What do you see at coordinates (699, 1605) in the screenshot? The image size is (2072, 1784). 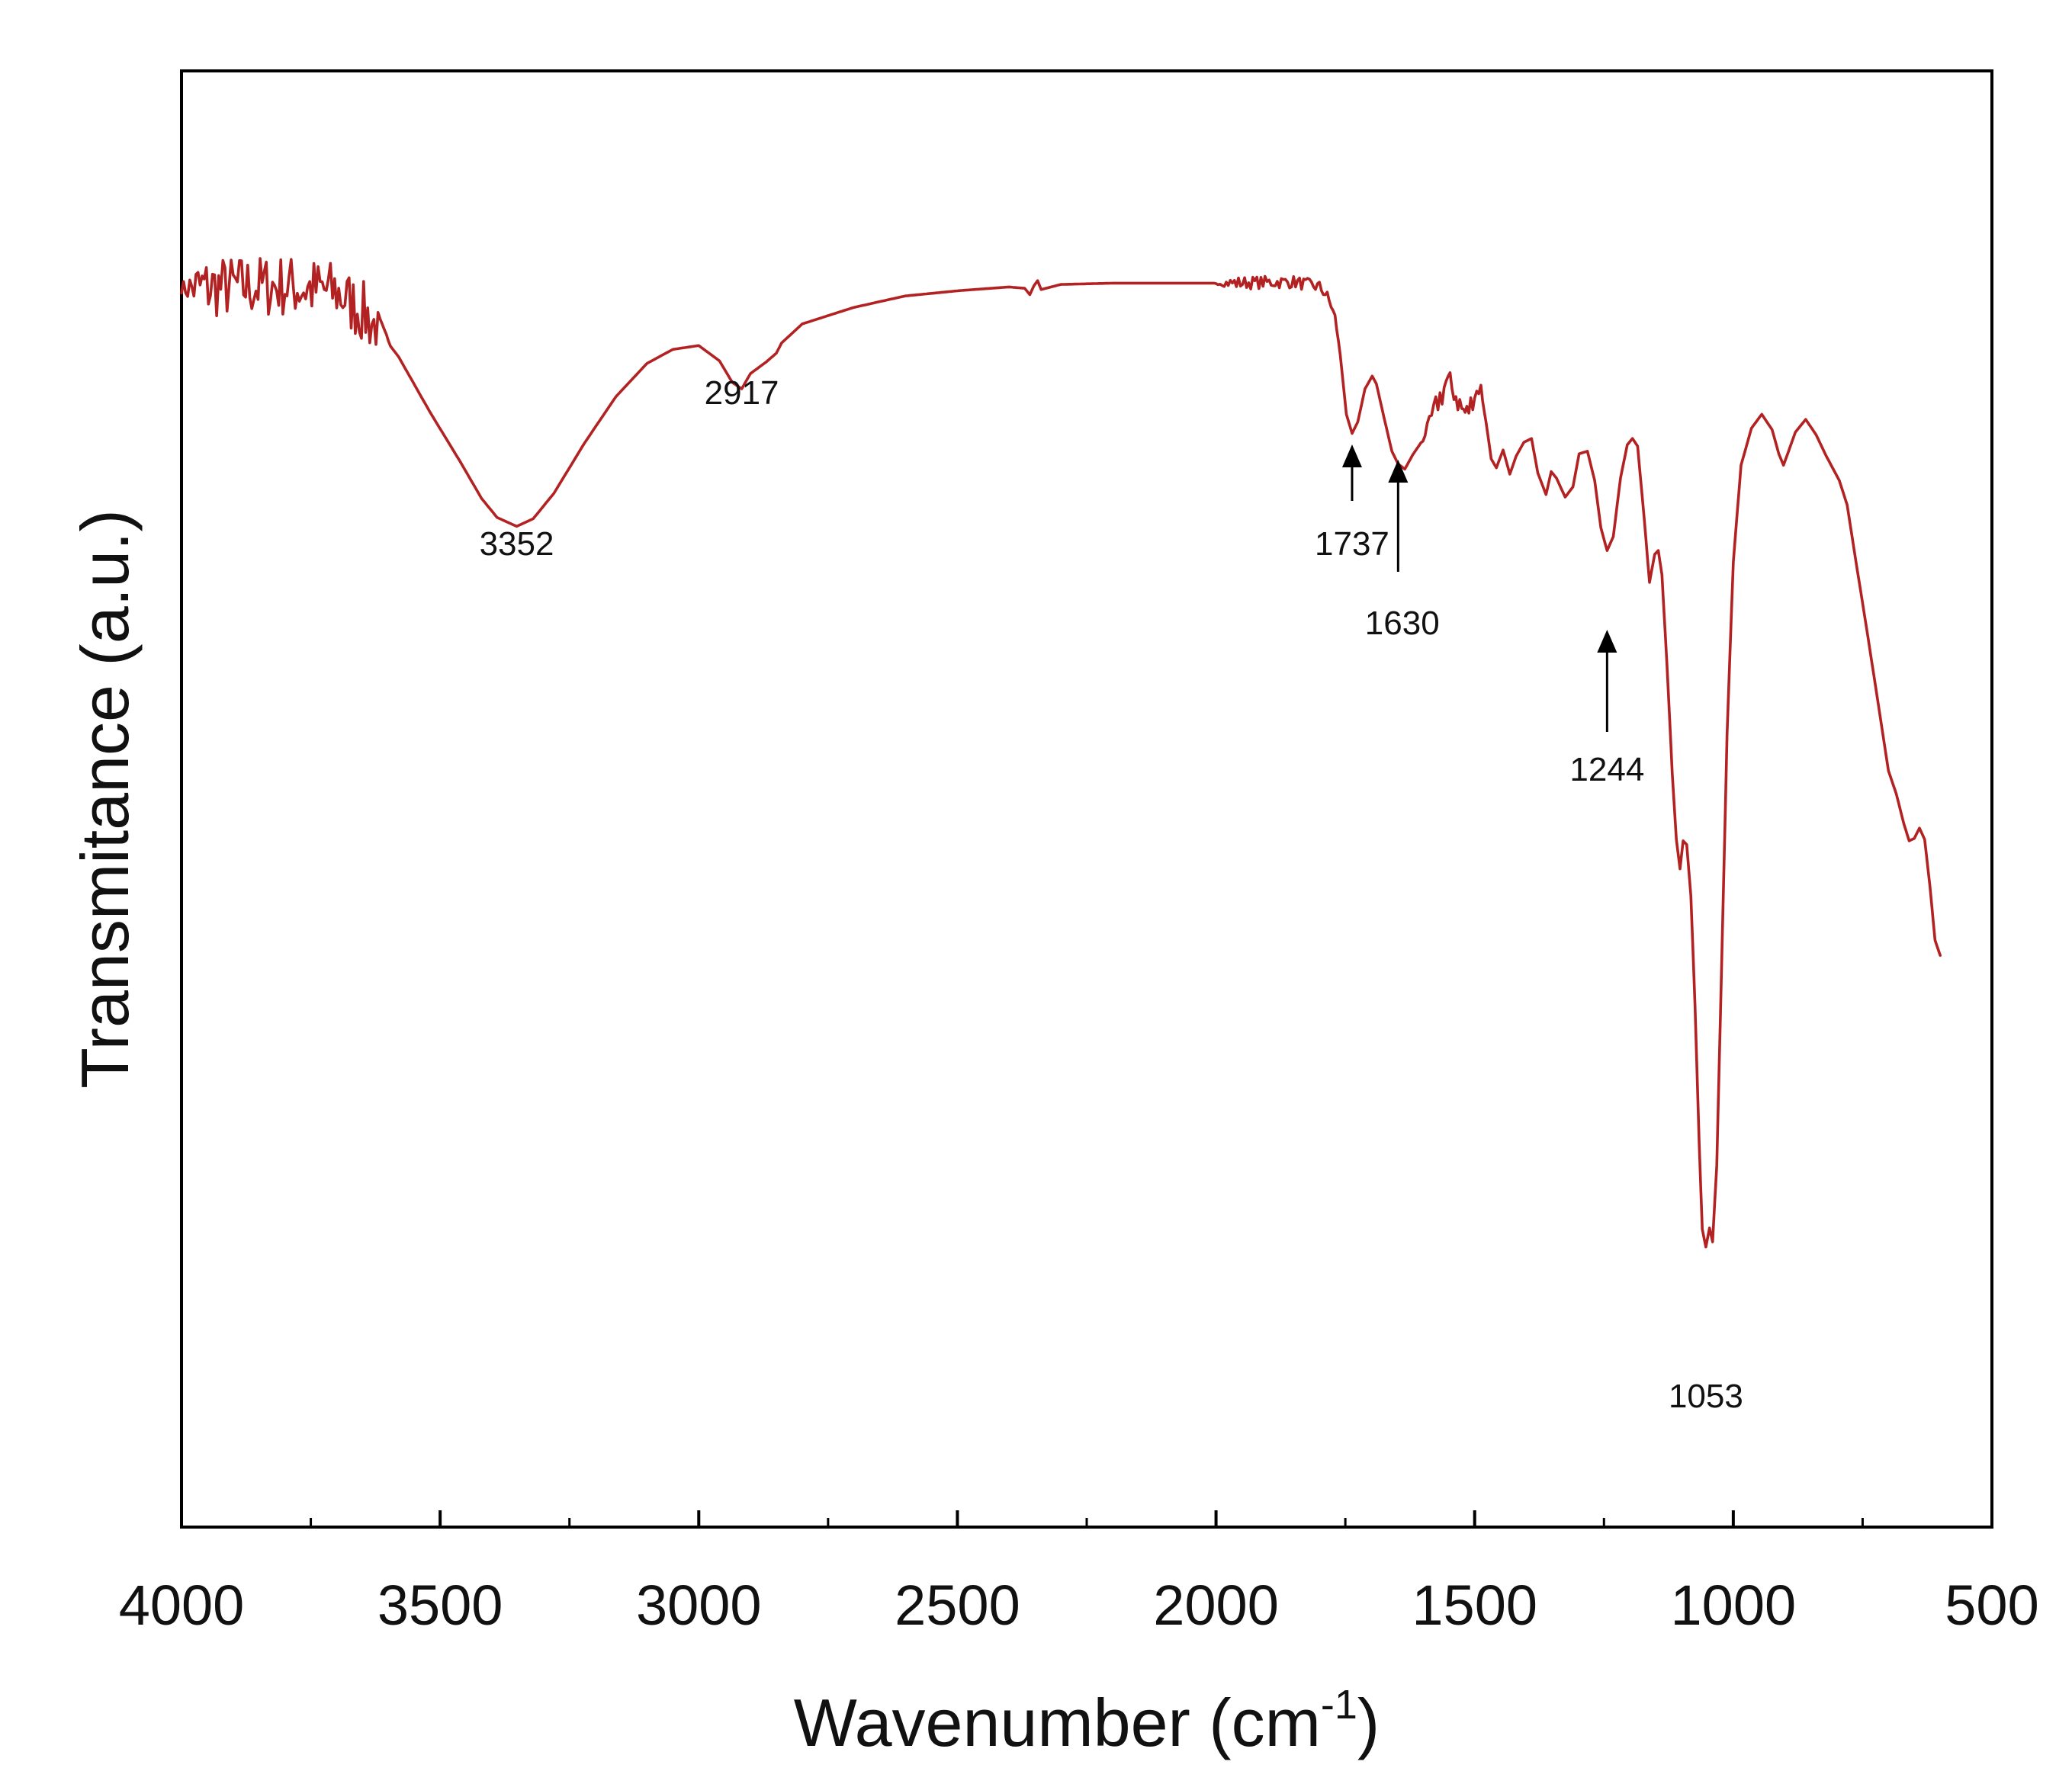 I see `x-tick-label: 3000` at bounding box center [699, 1605].